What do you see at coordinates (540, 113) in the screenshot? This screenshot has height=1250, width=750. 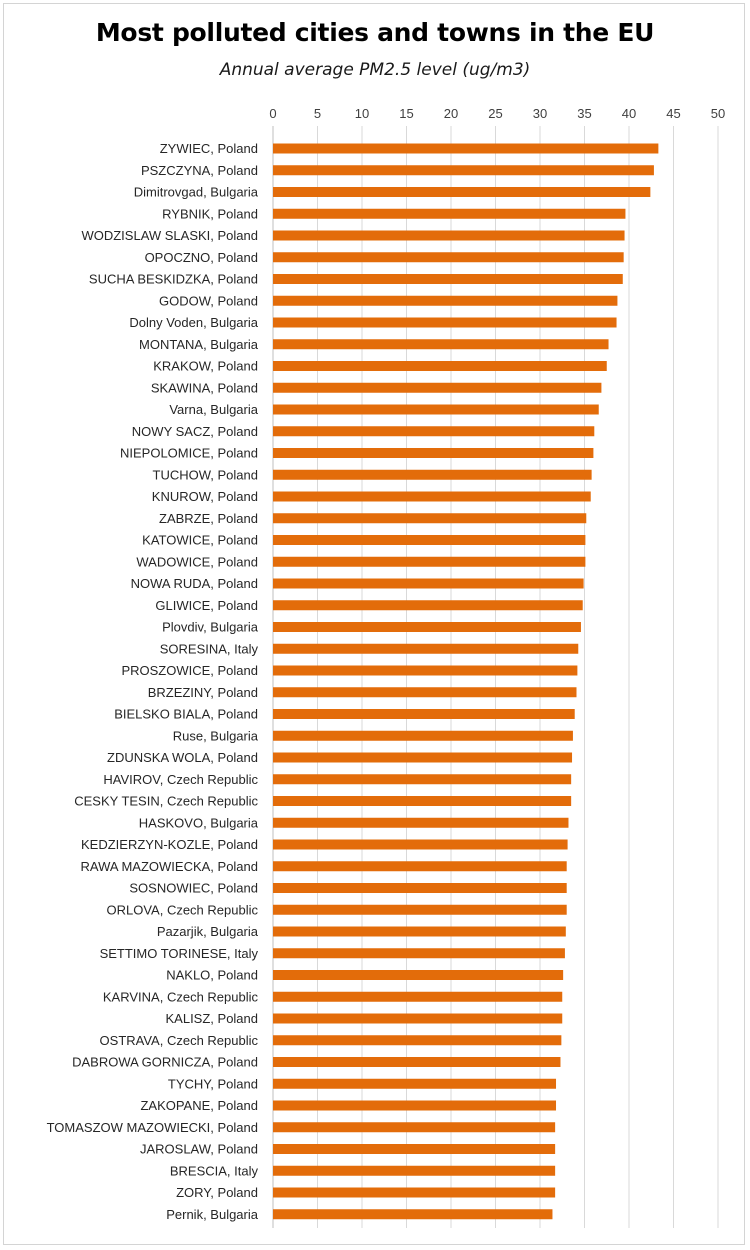 I see `x-tick-label: 30` at bounding box center [540, 113].